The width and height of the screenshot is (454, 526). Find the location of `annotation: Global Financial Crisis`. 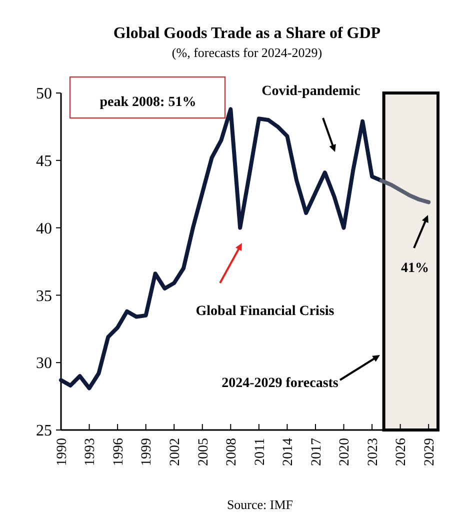

annotation: Global Financial Crisis is located at coordinates (265, 312).